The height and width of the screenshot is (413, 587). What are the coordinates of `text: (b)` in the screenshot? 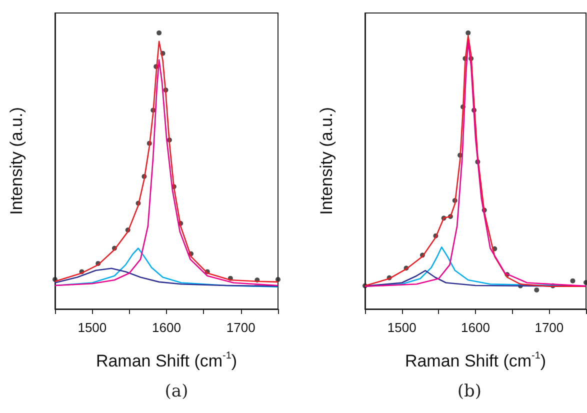 It's located at (469, 392).